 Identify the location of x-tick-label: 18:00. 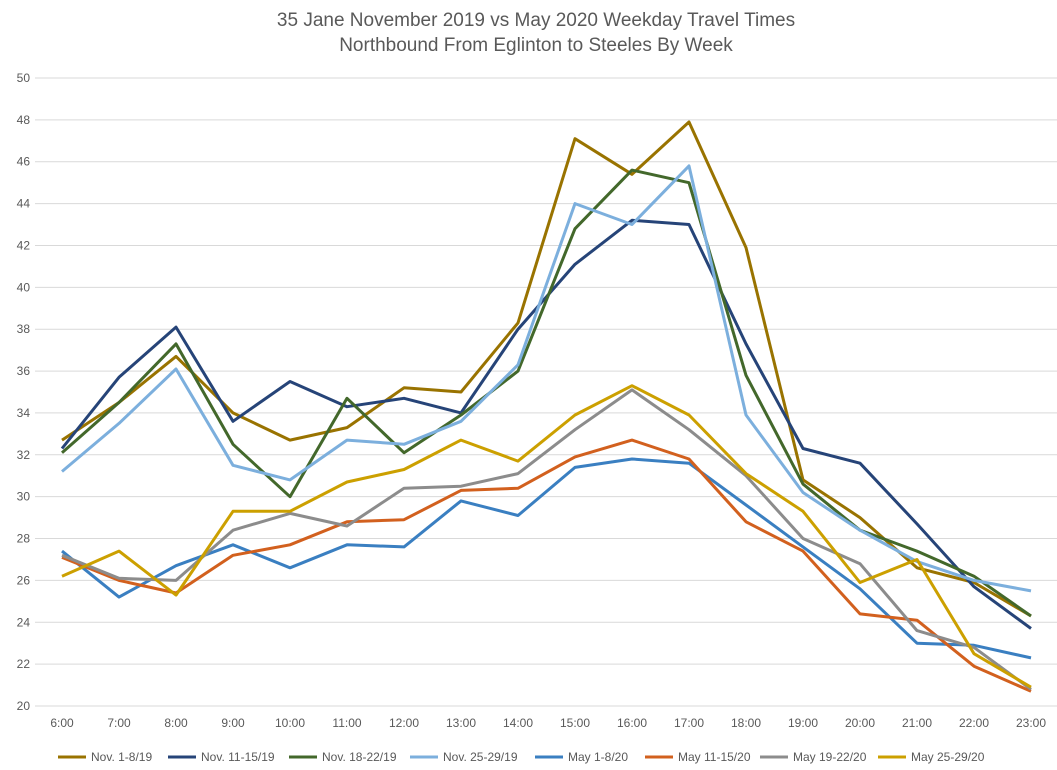
(746, 723).